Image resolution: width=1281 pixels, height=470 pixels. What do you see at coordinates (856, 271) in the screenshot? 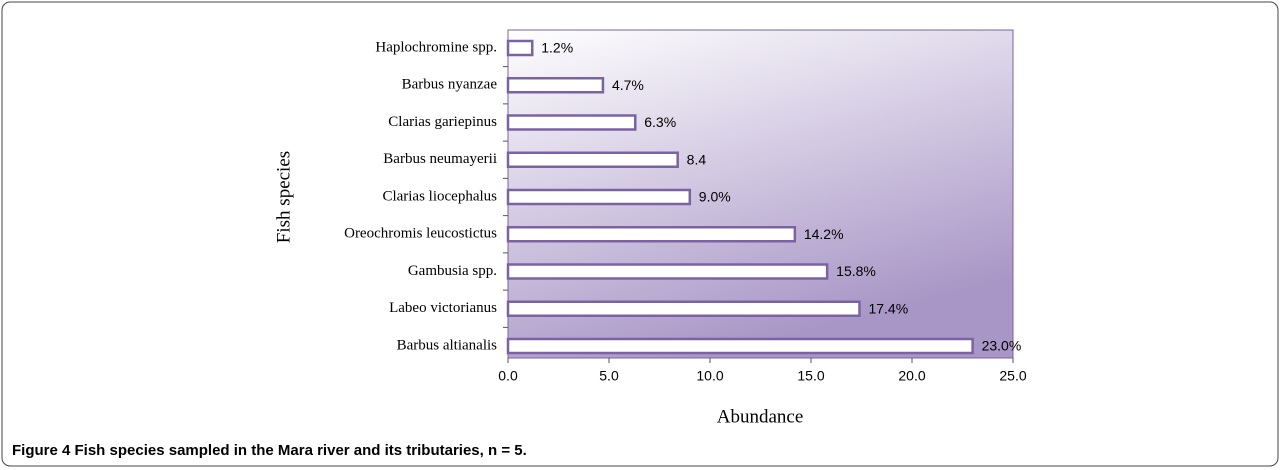
I see `value-label: 15.8%` at bounding box center [856, 271].